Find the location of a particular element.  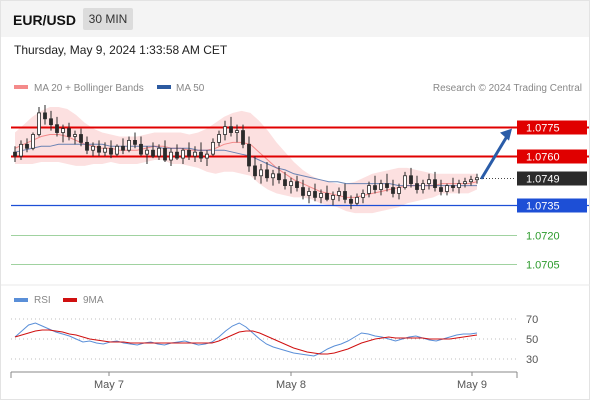

ma50-legend-swatch is located at coordinates (164, 87).